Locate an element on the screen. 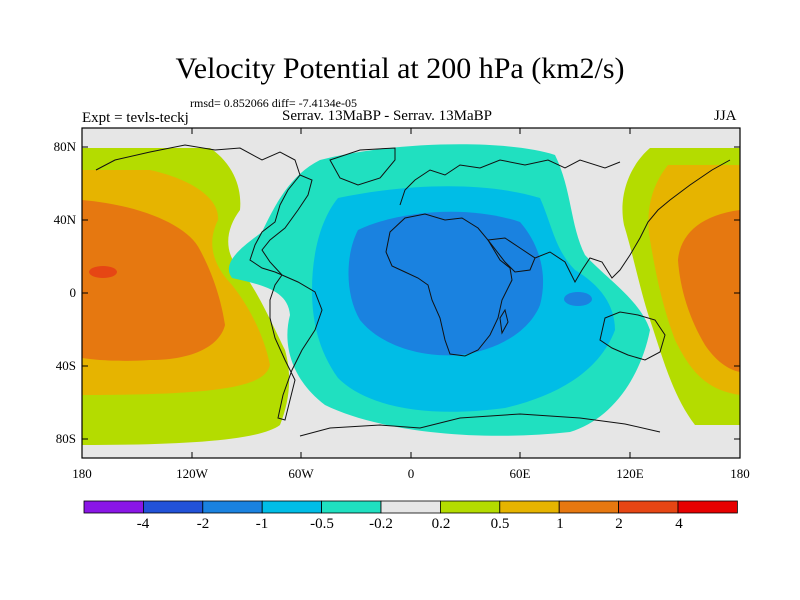 The image size is (800, 600). experiment-label: Expt = tevls-teckj is located at coordinates (135, 118).